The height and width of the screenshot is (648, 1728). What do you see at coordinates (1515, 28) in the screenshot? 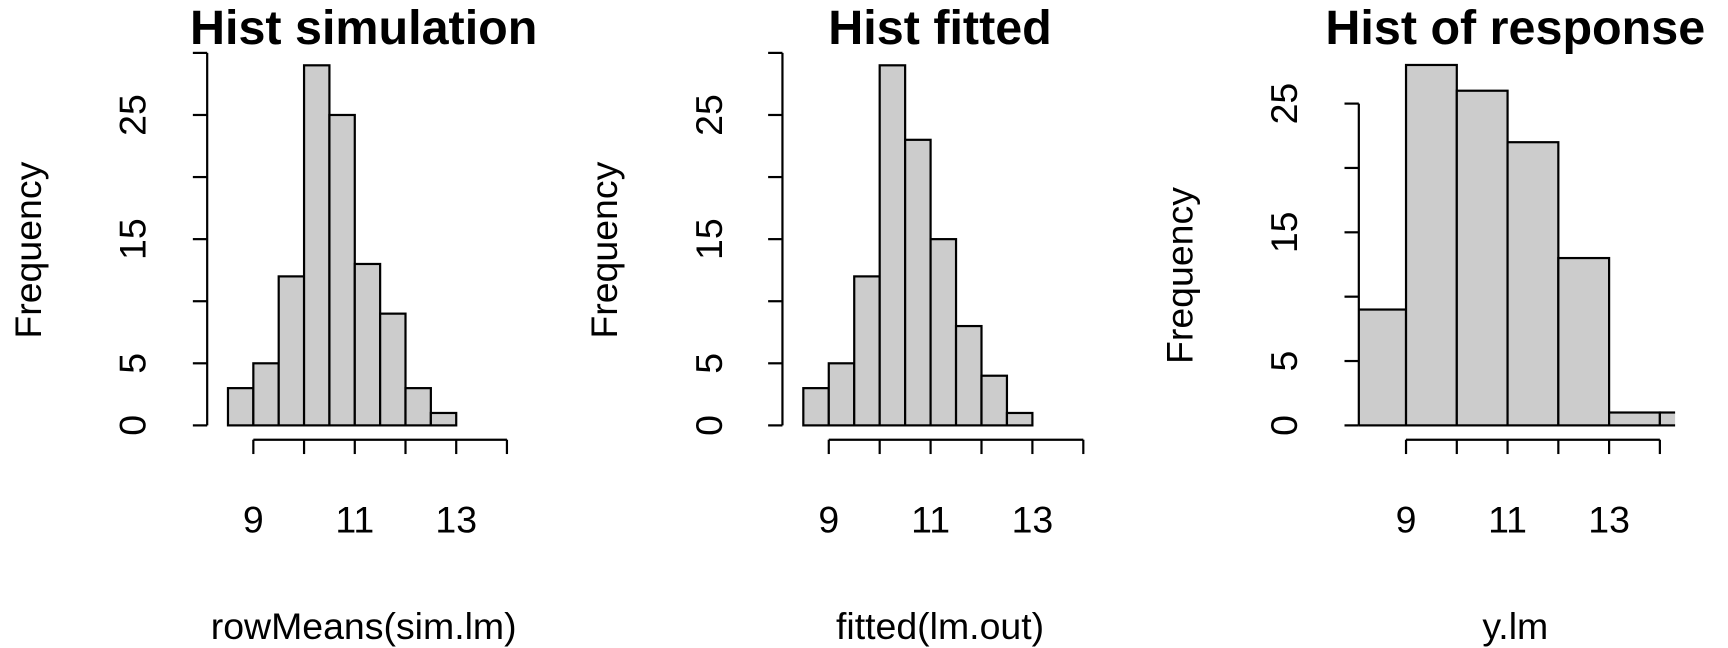
I see `chart-title: Hist of response` at bounding box center [1515, 28].